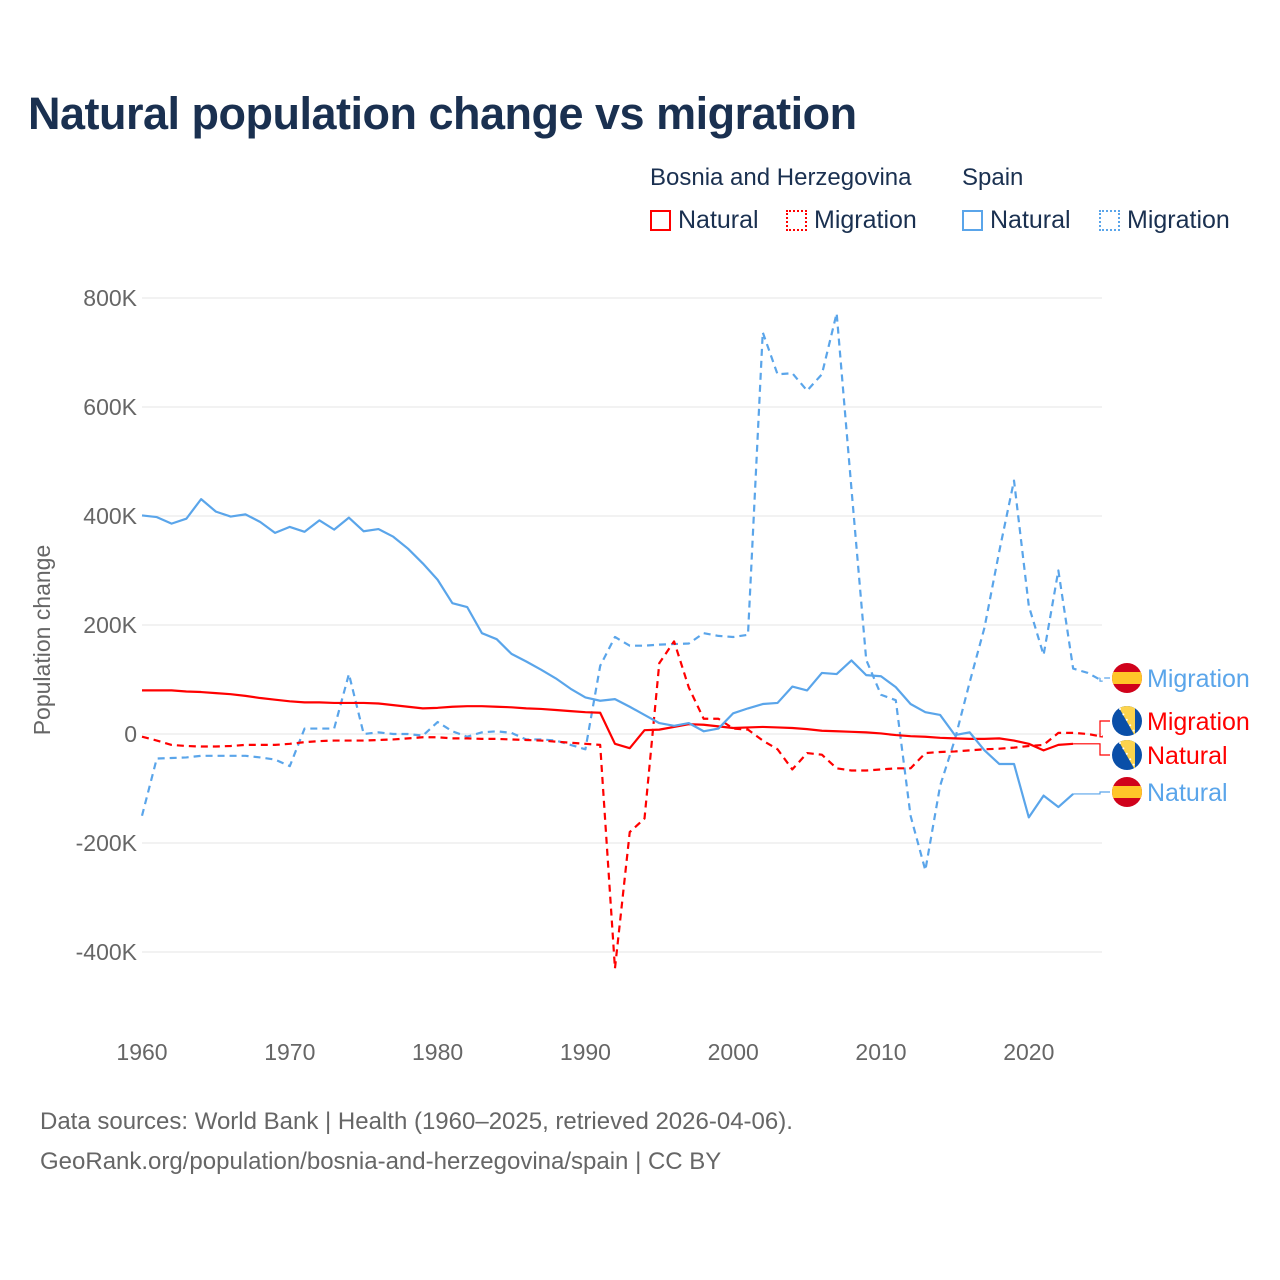 The image size is (1280, 1280). I want to click on page-title: Natural population change vs migration, so click(442, 113).